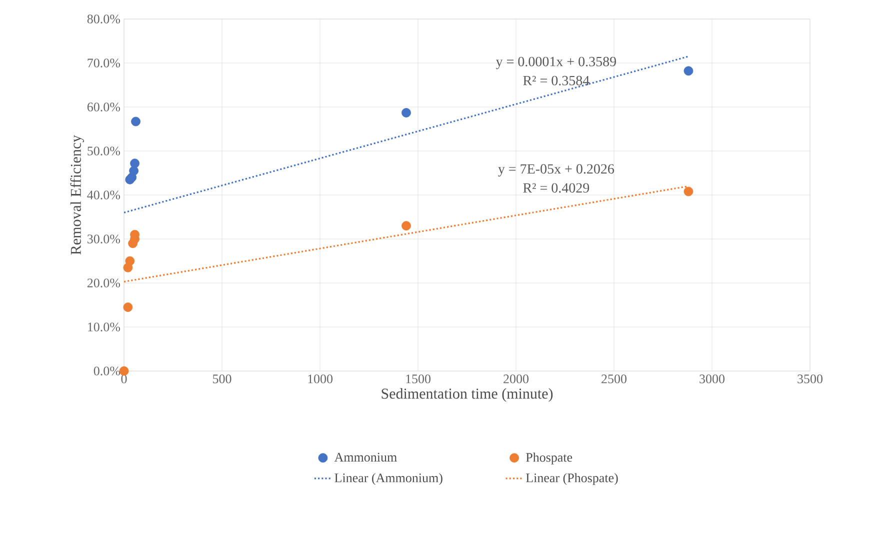 Image resolution: width=870 pixels, height=554 pixels. I want to click on legend-label: Phospate, so click(549, 458).